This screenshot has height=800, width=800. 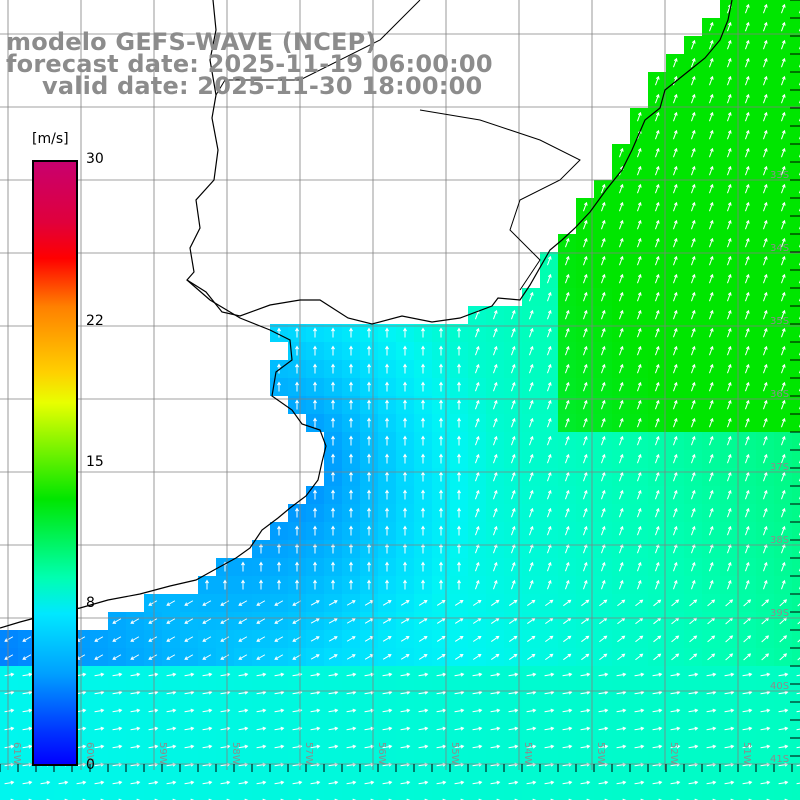 What do you see at coordinates (235, 753) in the screenshot?
I see `longitude-label: 58W` at bounding box center [235, 753].